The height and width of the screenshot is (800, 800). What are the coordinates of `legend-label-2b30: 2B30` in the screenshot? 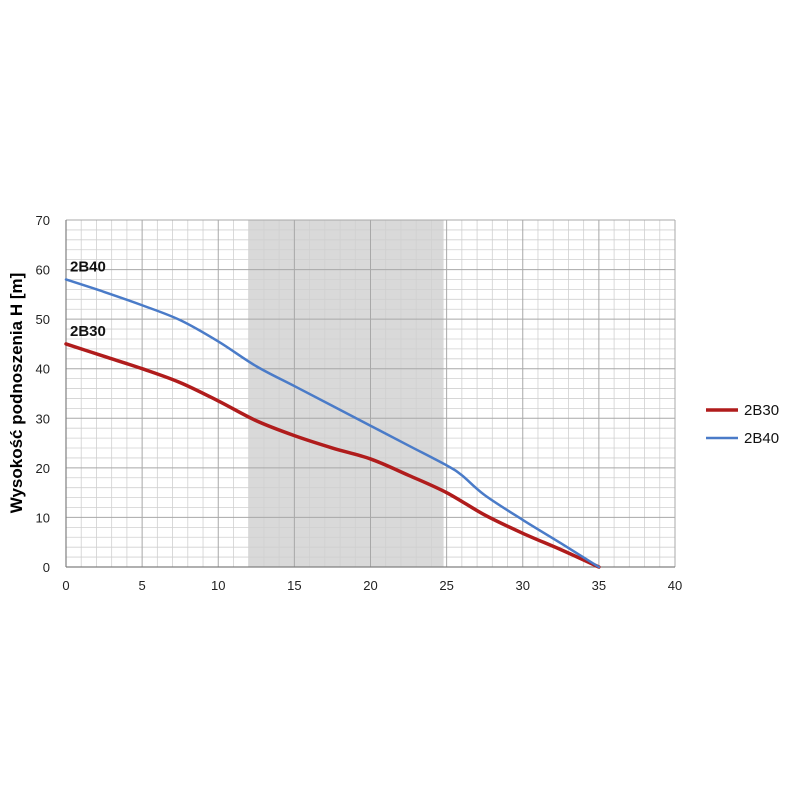 It's located at (761, 410).